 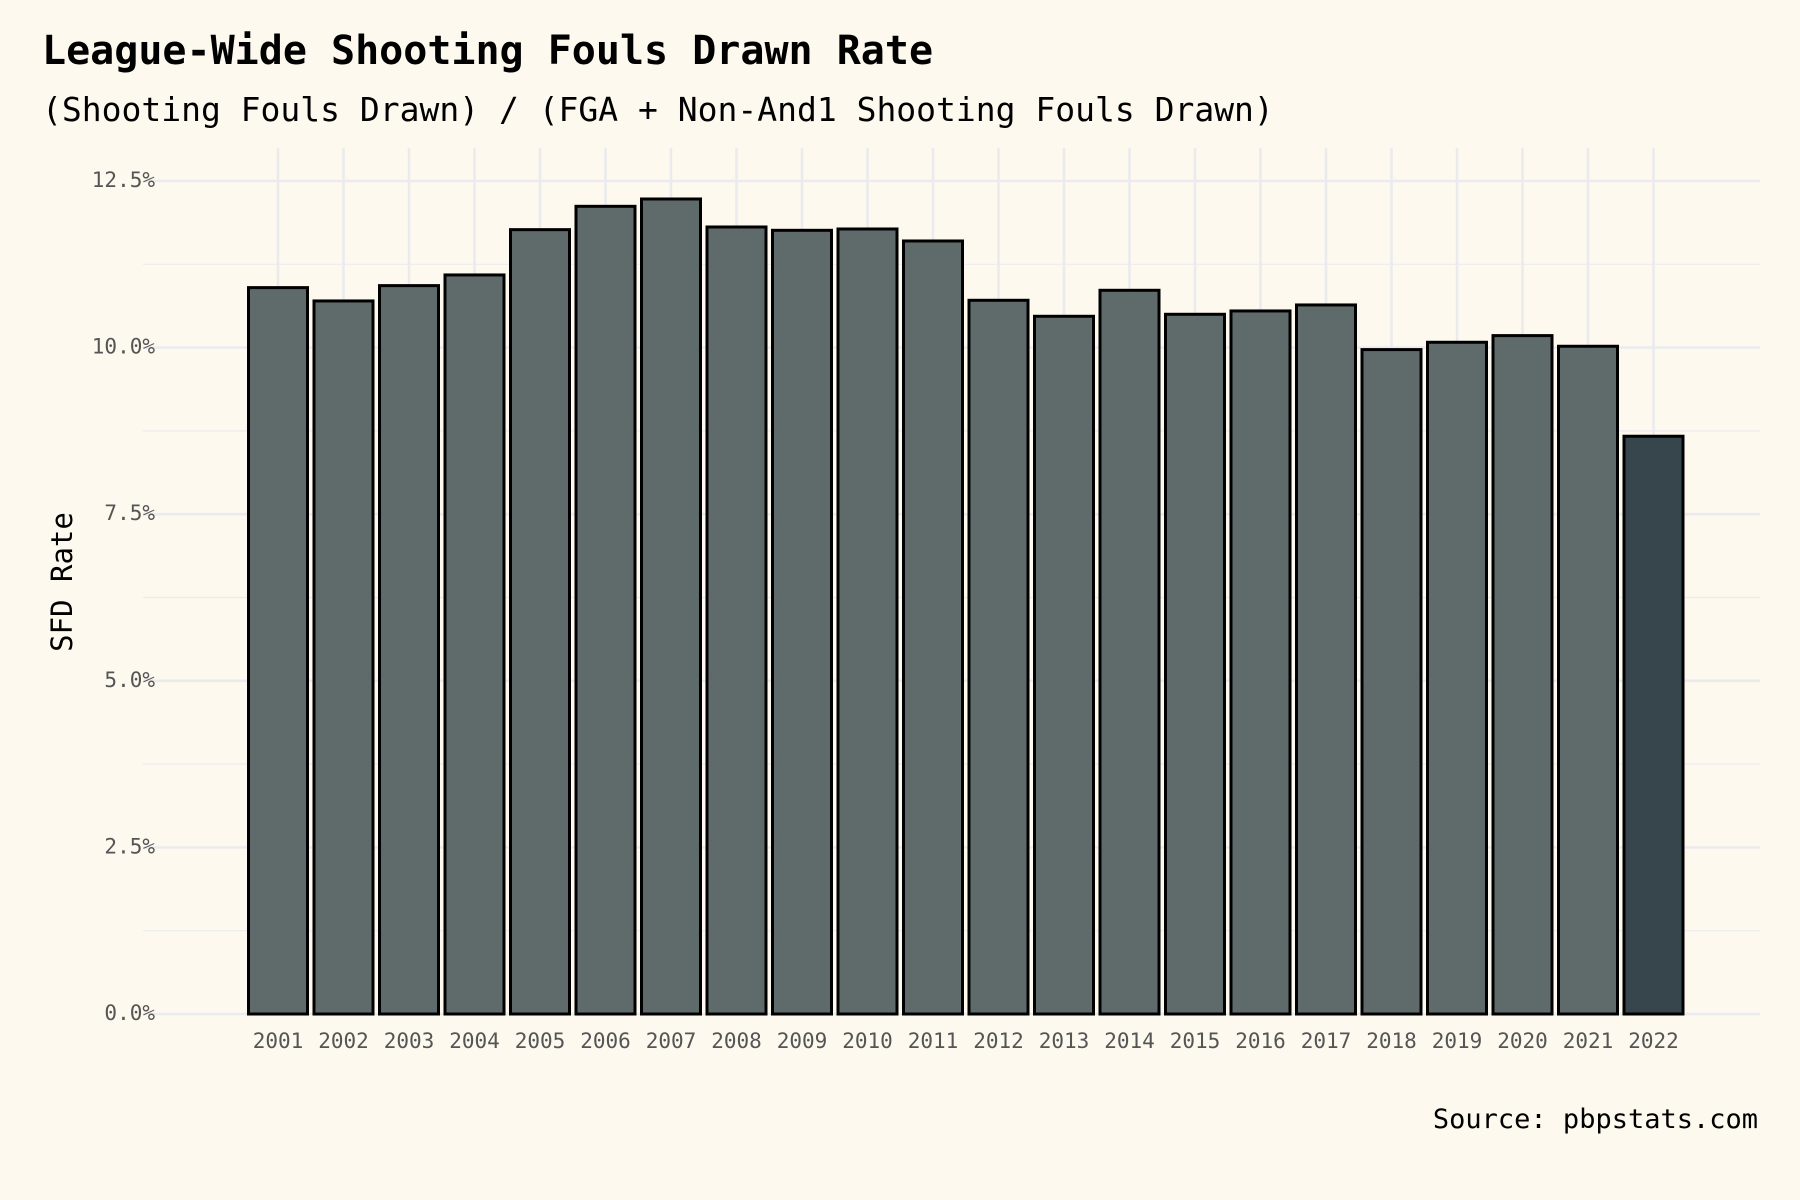 What do you see at coordinates (488, 51) in the screenshot?
I see `chart-title: League-Wide Shooting Fouls Drawn Rate` at bounding box center [488, 51].